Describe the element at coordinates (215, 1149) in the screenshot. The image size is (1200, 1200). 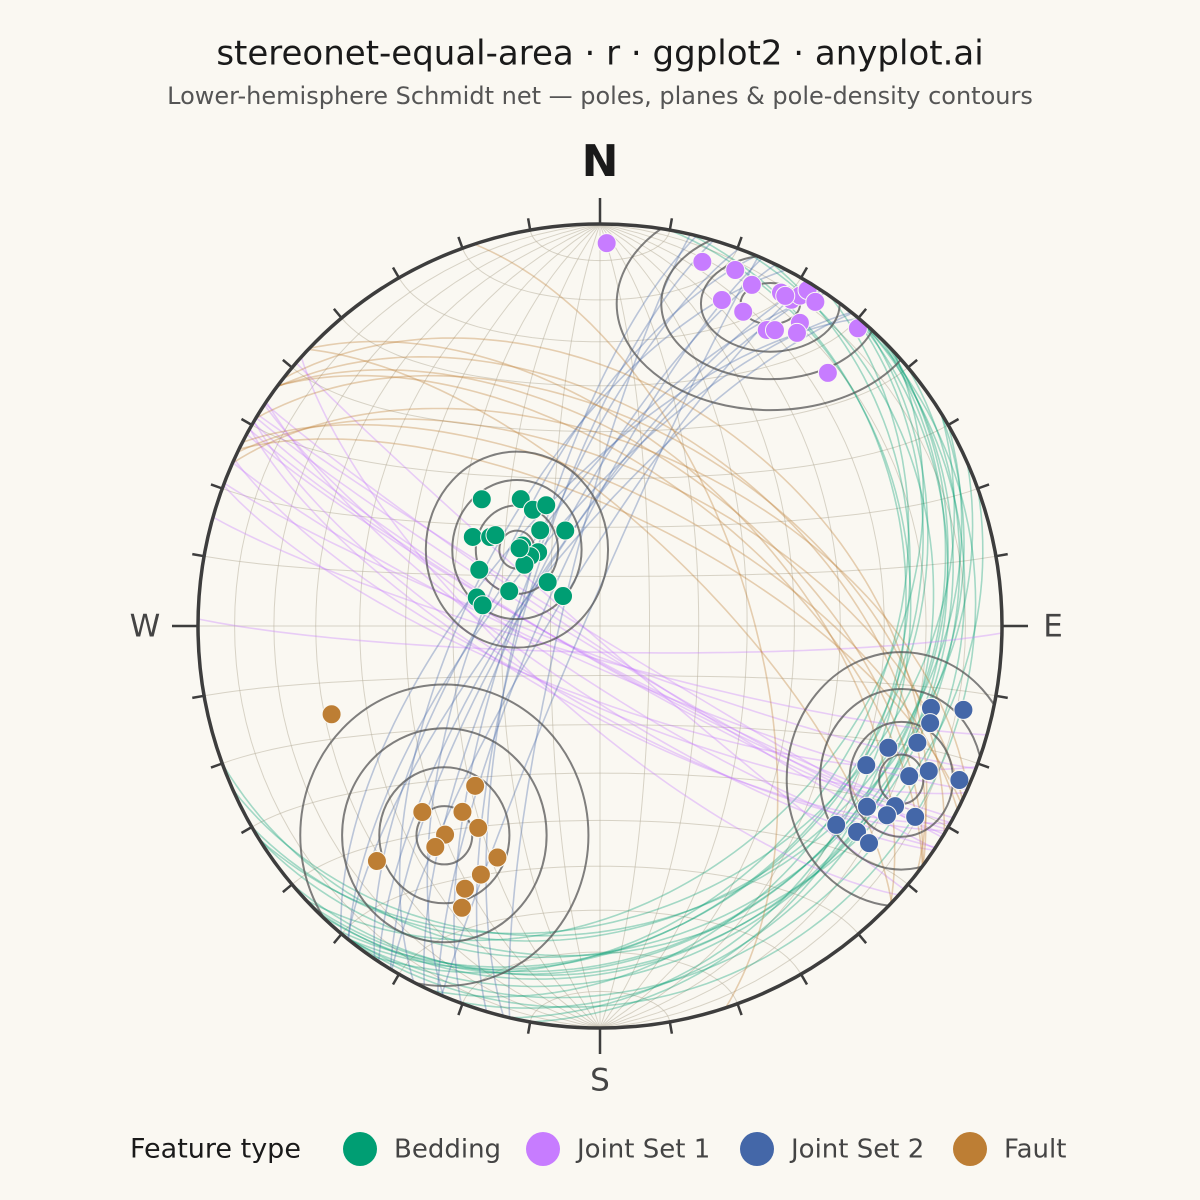
I see `legend-title: Feature type` at that location.